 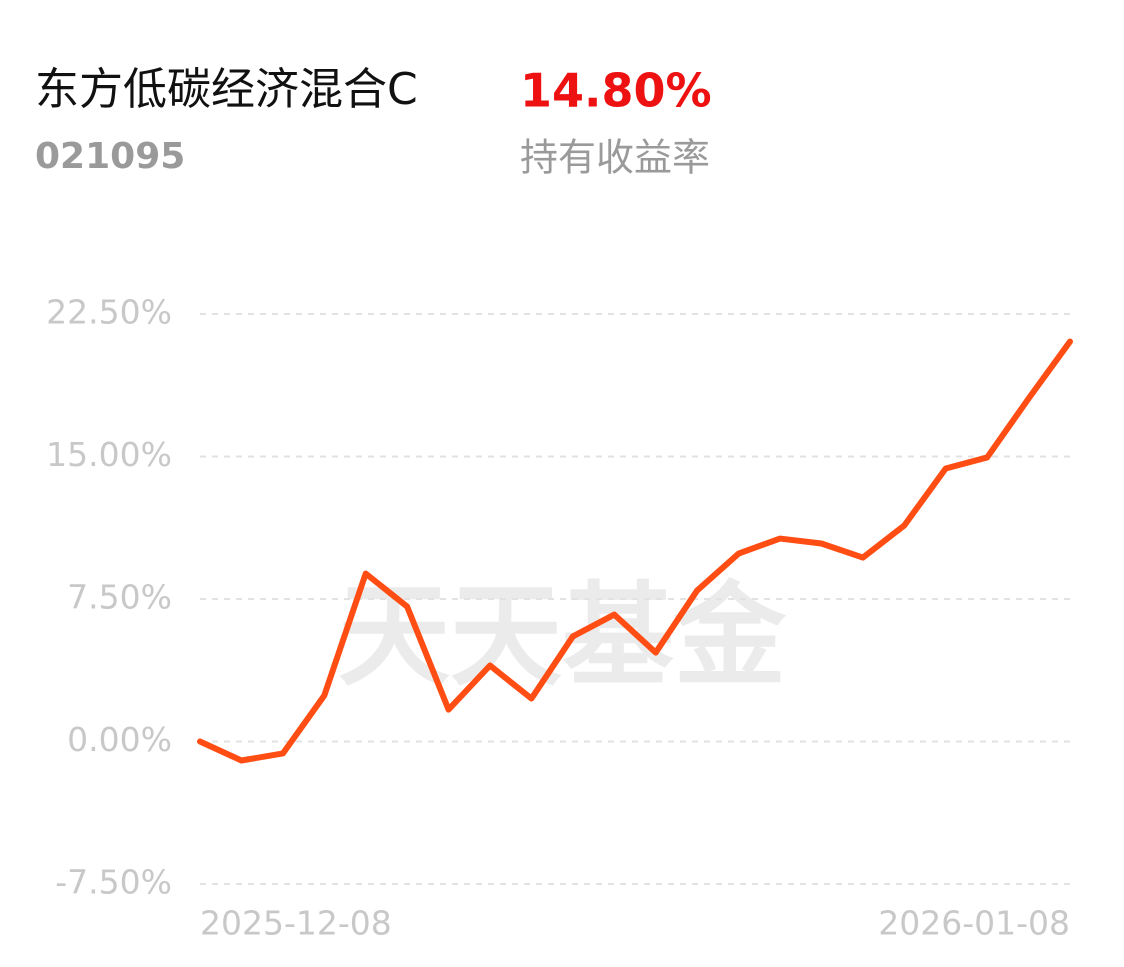 I want to click on y-tick-label: 22.50%, so click(x=109, y=312).